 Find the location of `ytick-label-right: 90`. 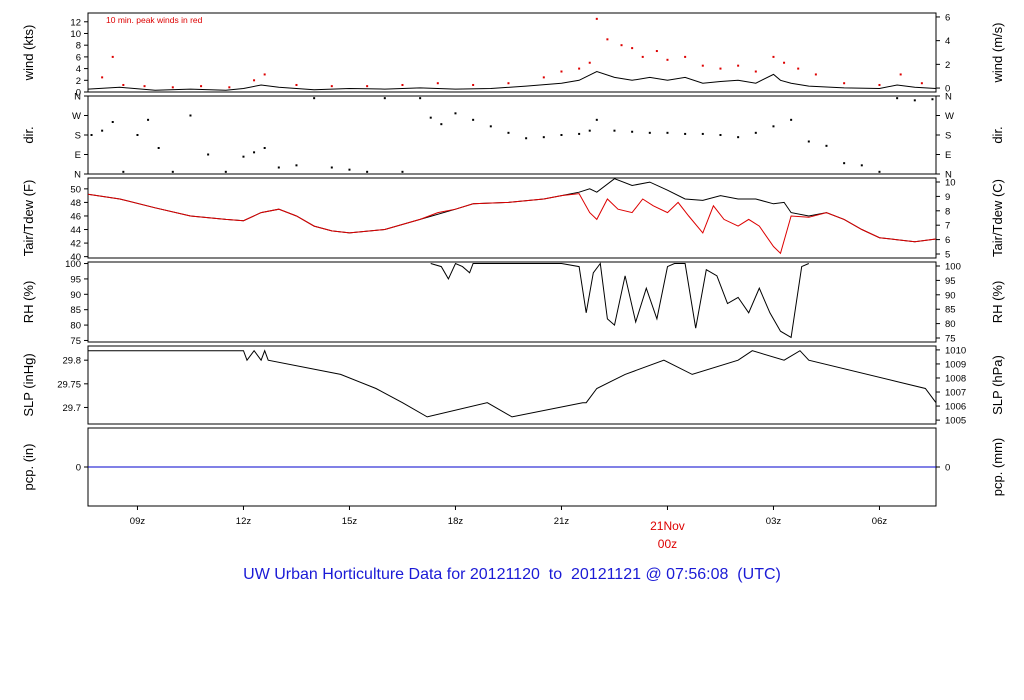

ytick-label-right: 90 is located at coordinates (950, 295).